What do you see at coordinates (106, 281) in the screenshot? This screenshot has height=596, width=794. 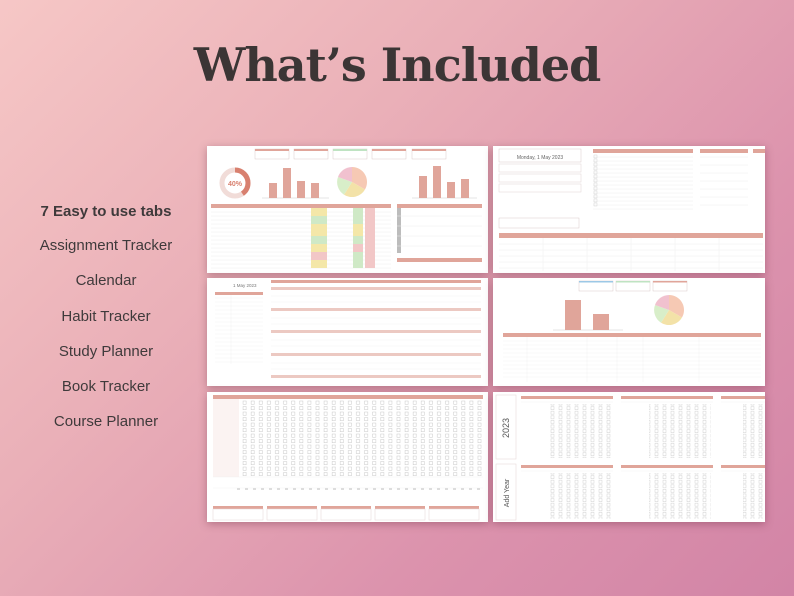 I see `feature-calendar: Calendar` at bounding box center [106, 281].